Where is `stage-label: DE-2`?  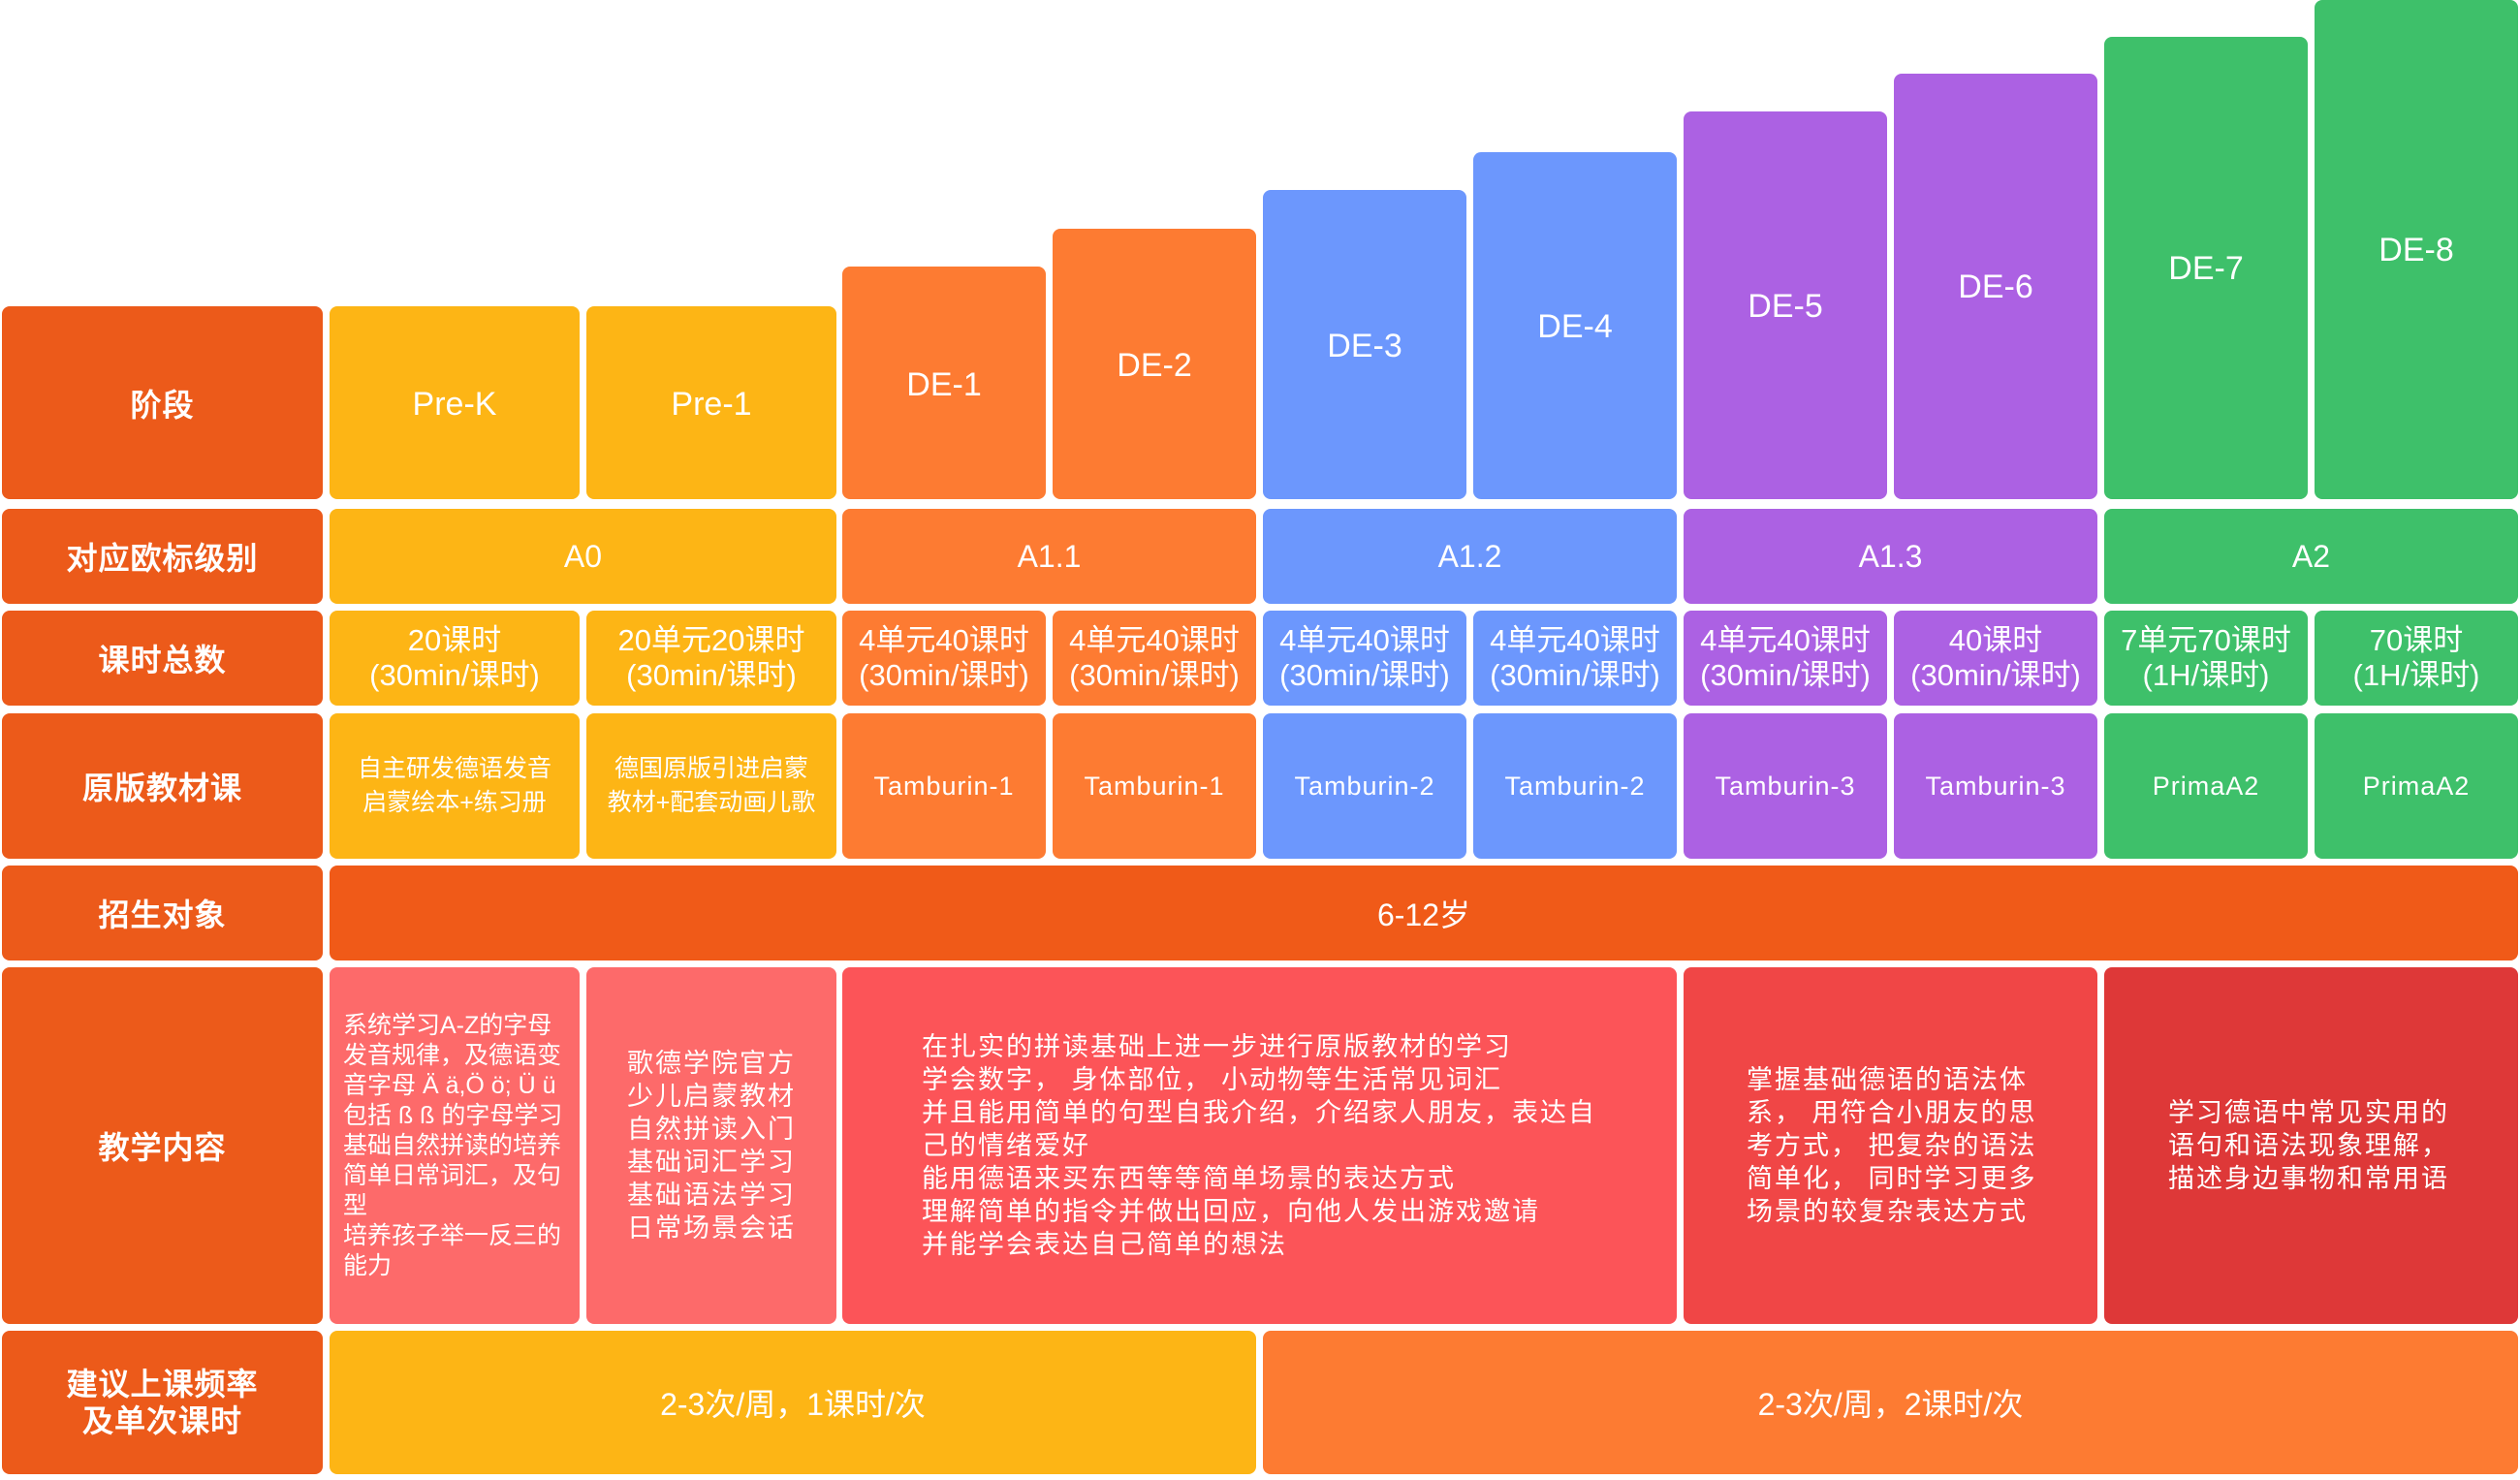
stage-label: DE-2 is located at coordinates (1154, 365).